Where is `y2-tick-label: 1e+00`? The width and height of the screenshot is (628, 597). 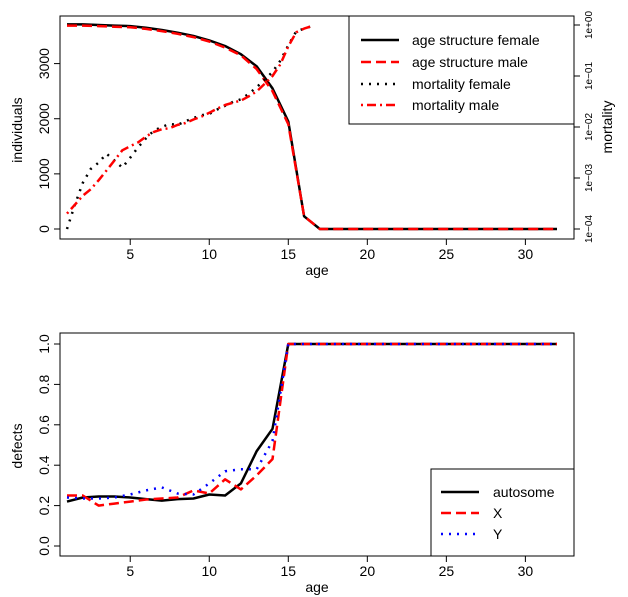 y2-tick-label: 1e+00 is located at coordinates (589, 25).